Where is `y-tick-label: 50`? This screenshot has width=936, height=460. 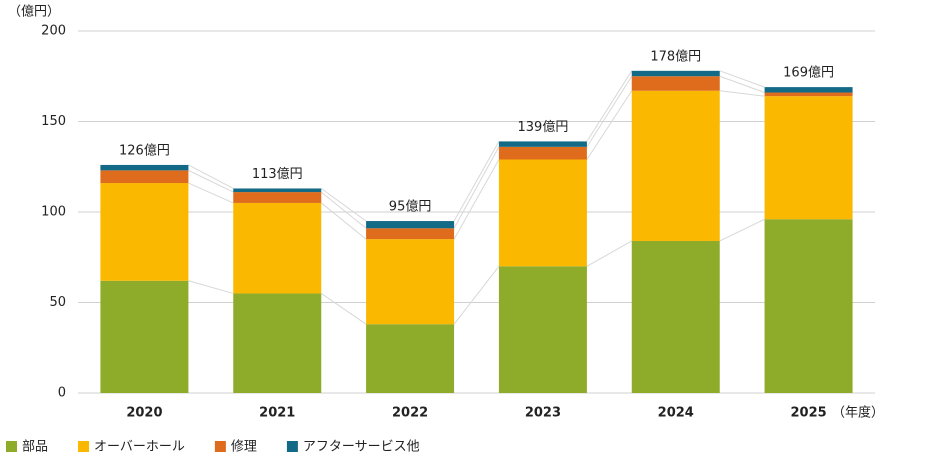 y-tick-label: 50 is located at coordinates (57, 302).